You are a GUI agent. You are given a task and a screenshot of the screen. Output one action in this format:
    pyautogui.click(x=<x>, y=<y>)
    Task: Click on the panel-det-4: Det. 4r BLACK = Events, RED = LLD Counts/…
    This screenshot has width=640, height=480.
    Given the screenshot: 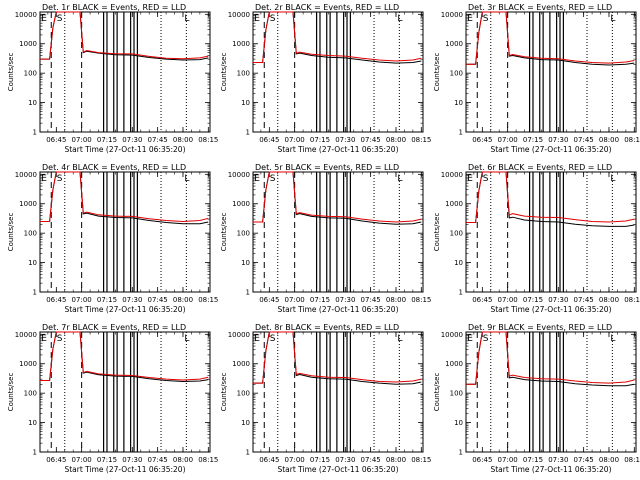 What is the action you would take?
    pyautogui.click(x=112, y=238)
    